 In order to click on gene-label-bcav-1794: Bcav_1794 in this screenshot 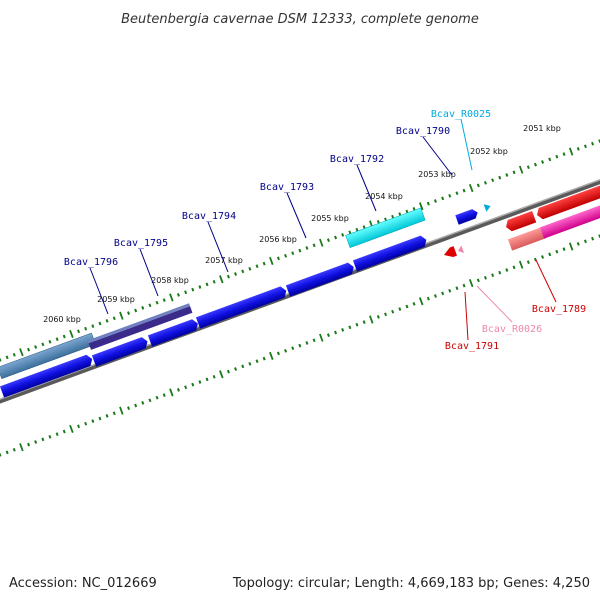, I will do `click(209, 216)`.